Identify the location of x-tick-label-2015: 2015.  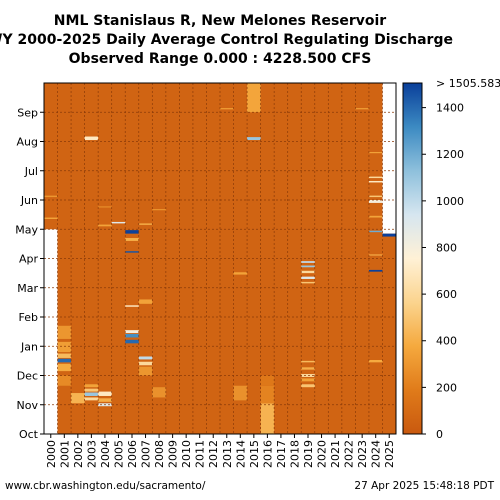
(254, 454).